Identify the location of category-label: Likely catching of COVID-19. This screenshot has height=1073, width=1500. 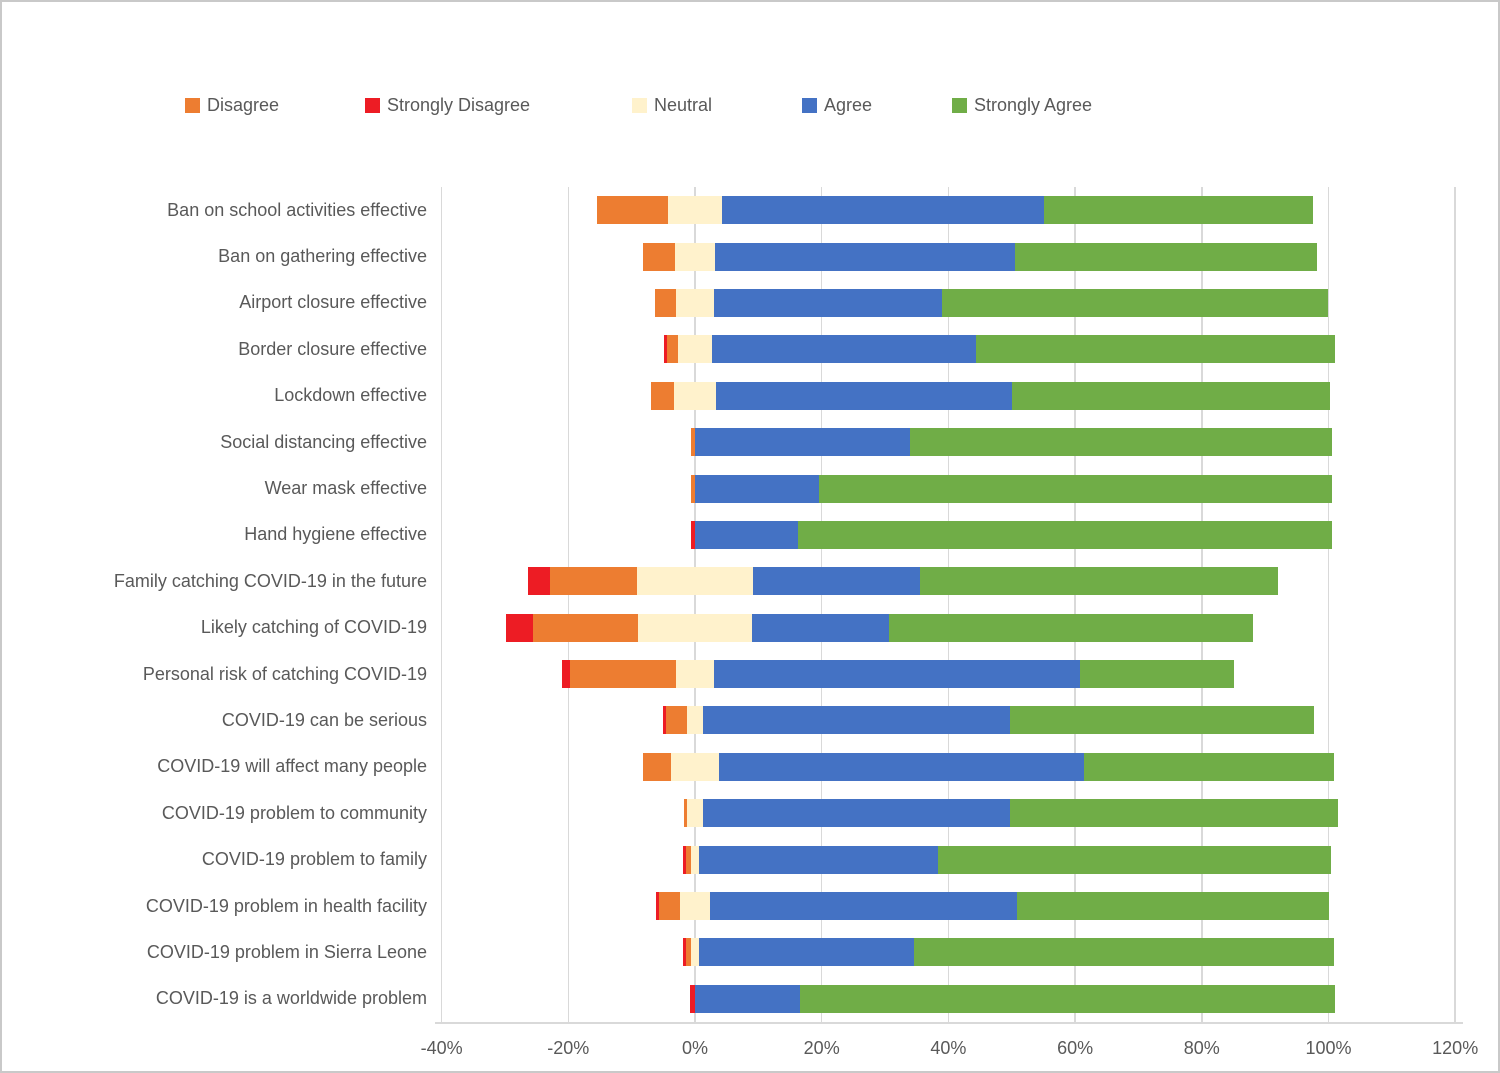
(313, 627).